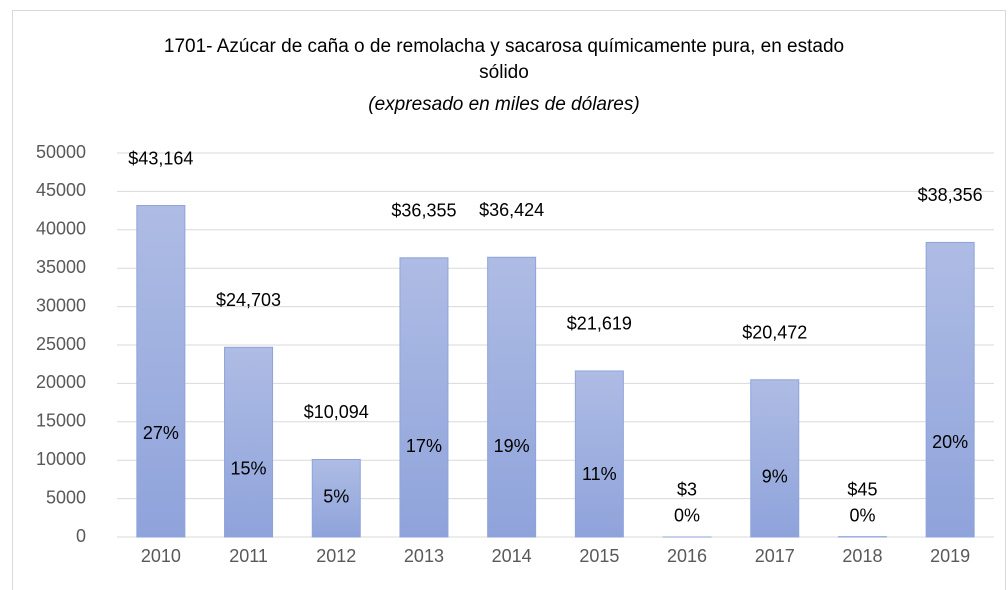 Image resolution: width=1008 pixels, height=590 pixels. I want to click on x-tick-label: 2013, so click(424, 556).